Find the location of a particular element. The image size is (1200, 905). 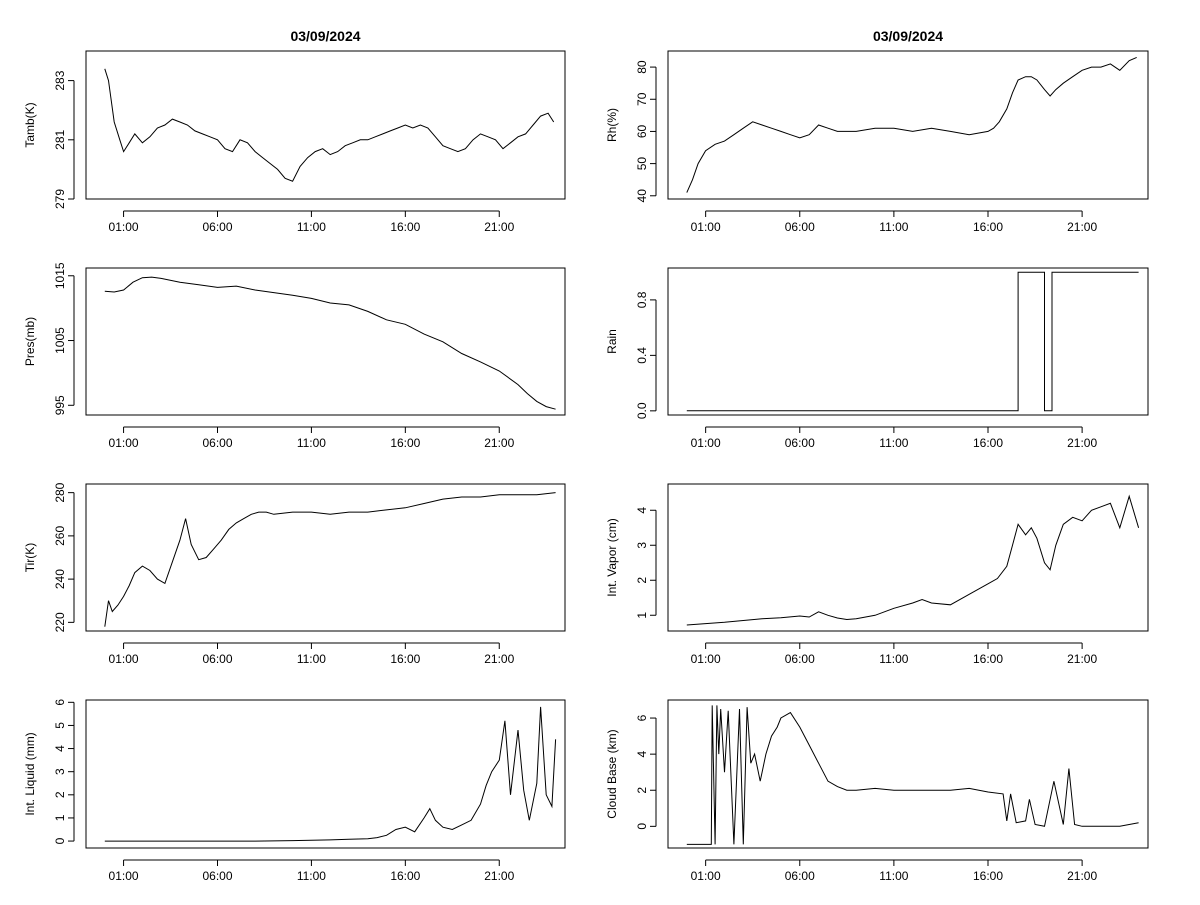

y-axis-label: Tir(K) is located at coordinates (30, 558).